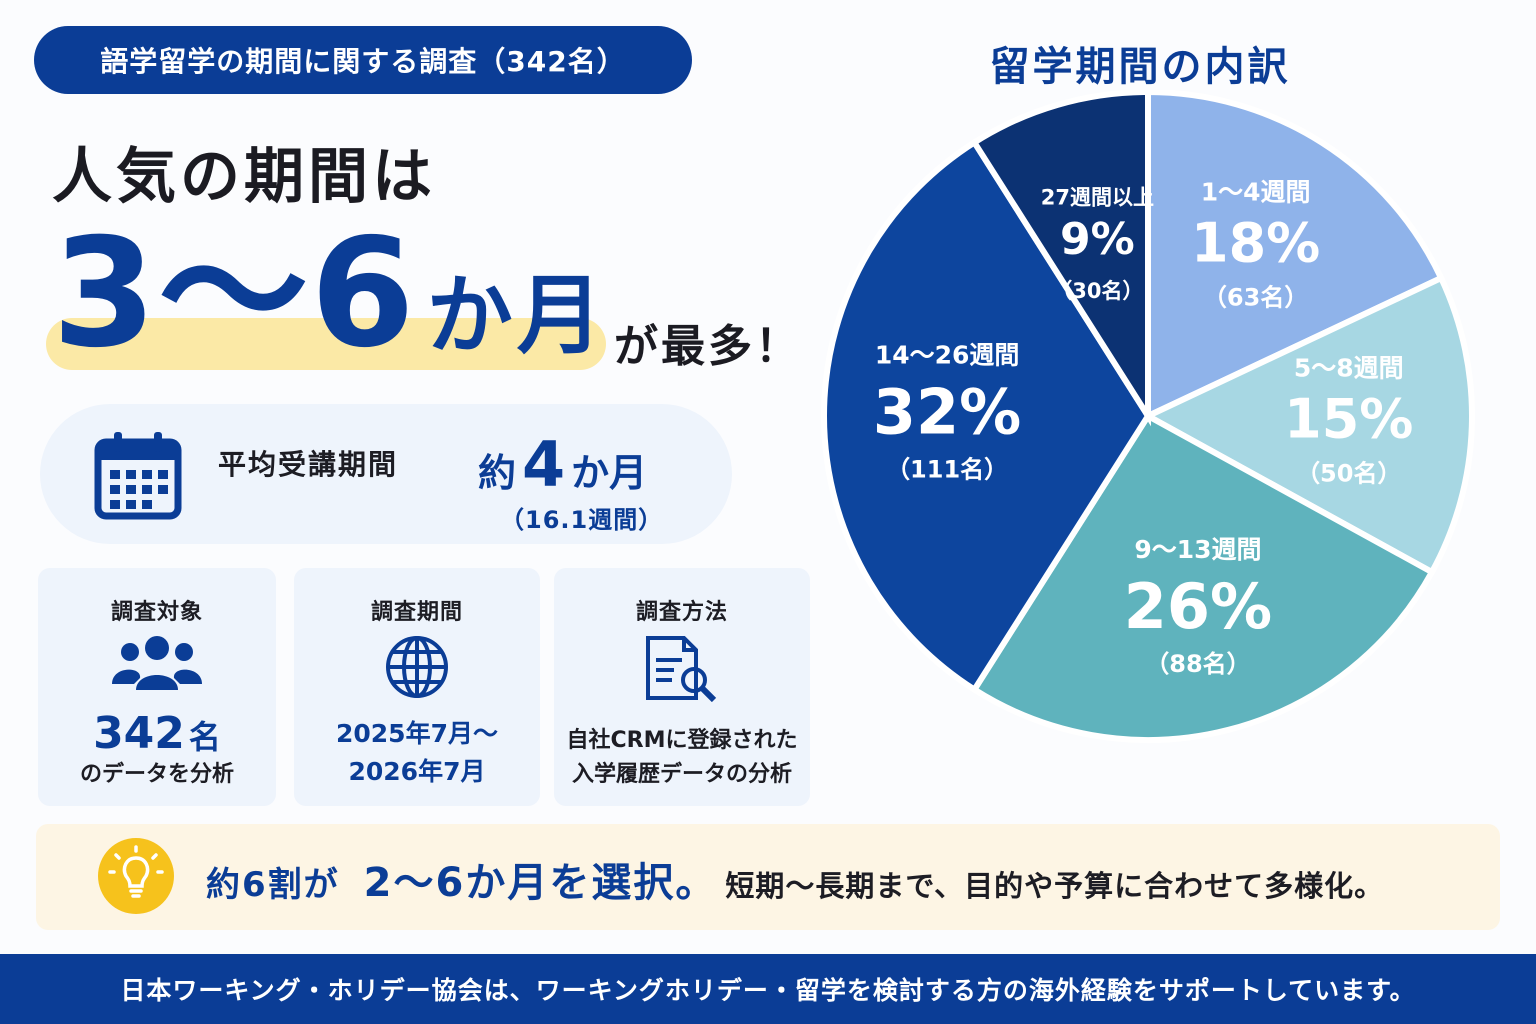 The image size is (1536, 1024). I want to click on average-weeks: （16.1週間）, so click(582, 520).